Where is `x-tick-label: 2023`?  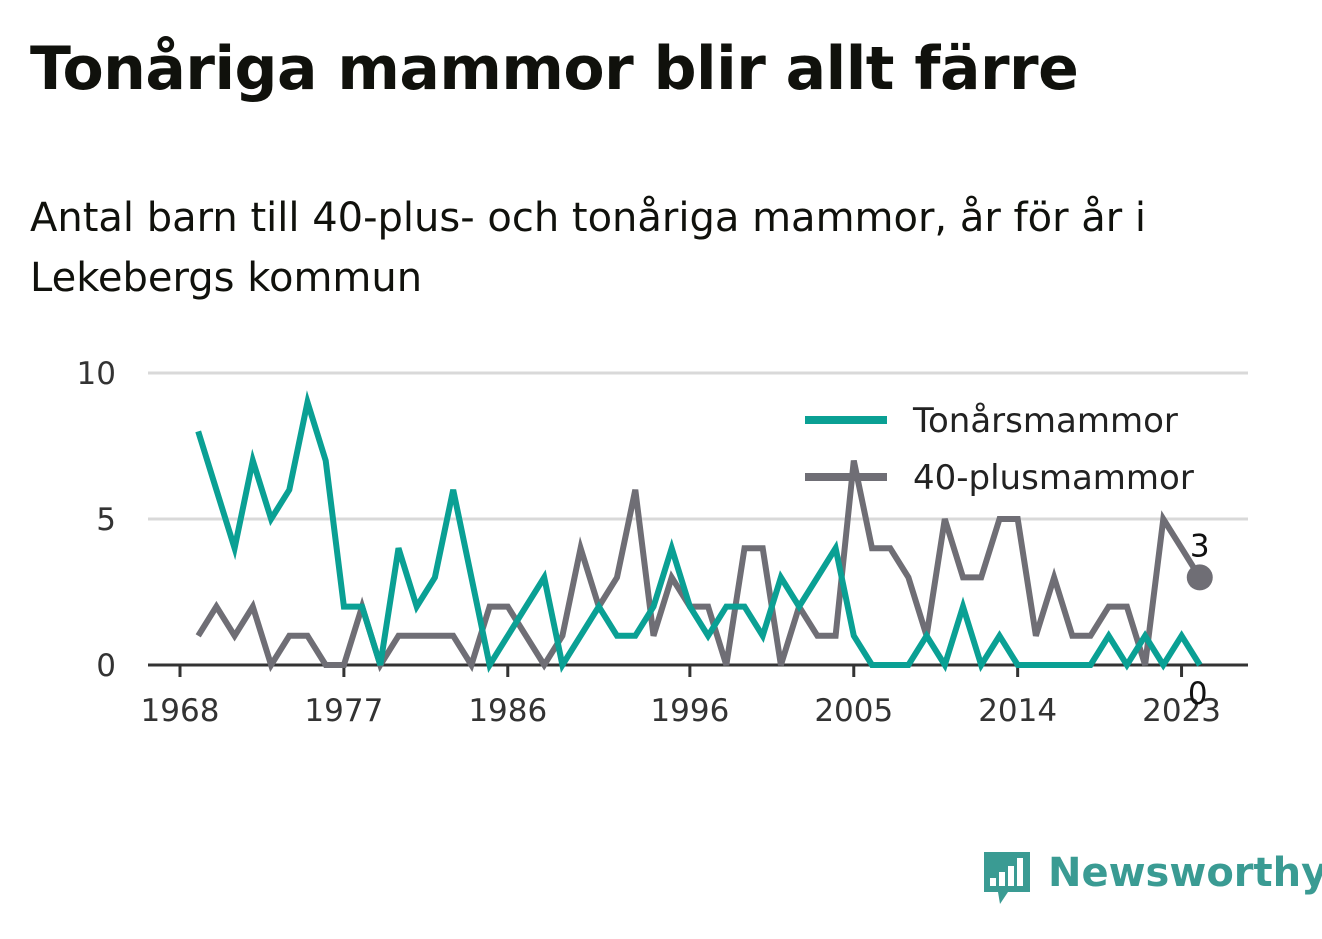
x-tick-label: 2023 is located at coordinates (1181, 711).